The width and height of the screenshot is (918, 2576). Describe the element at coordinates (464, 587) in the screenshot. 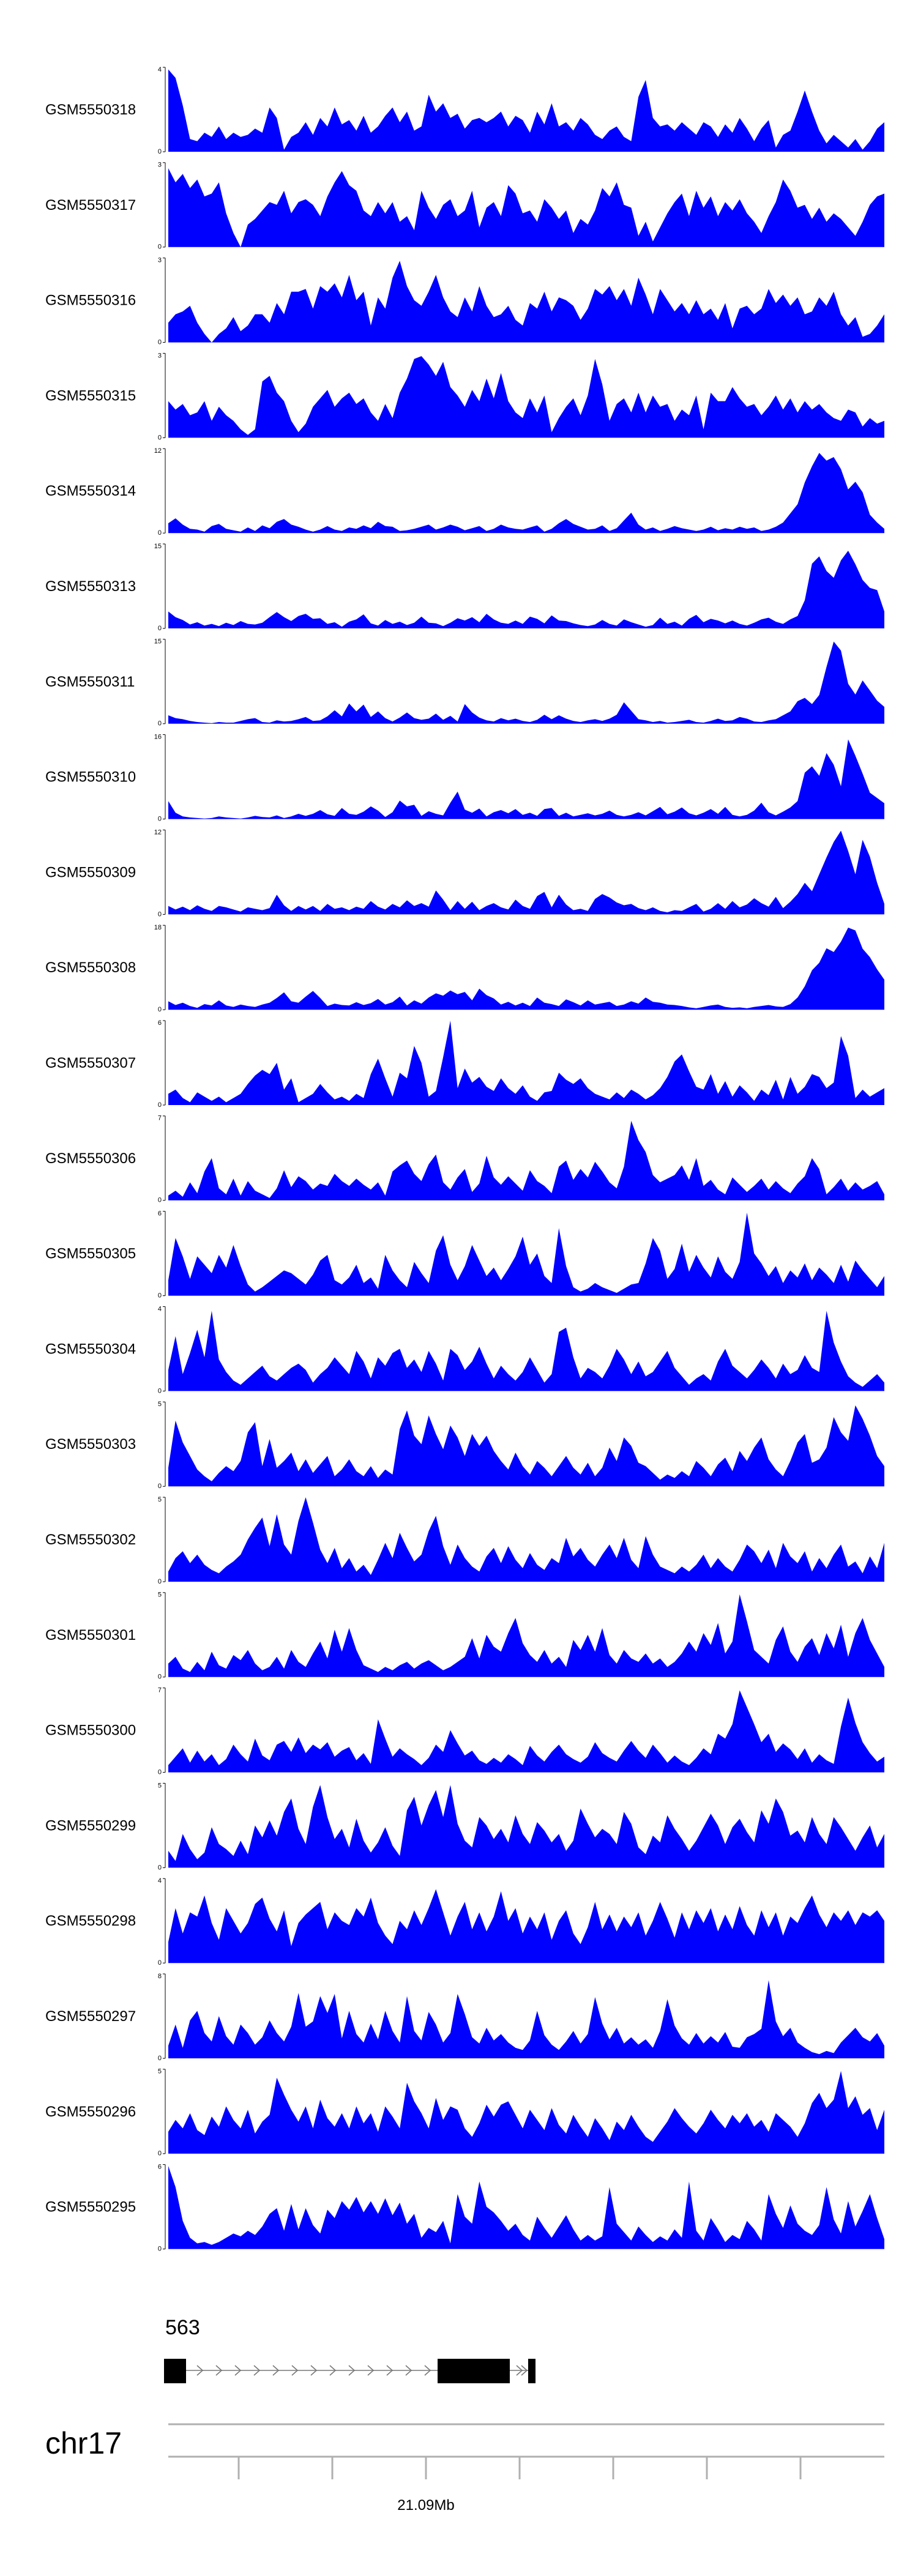

I see `coverage-track: GSM5550313 15 0` at that location.